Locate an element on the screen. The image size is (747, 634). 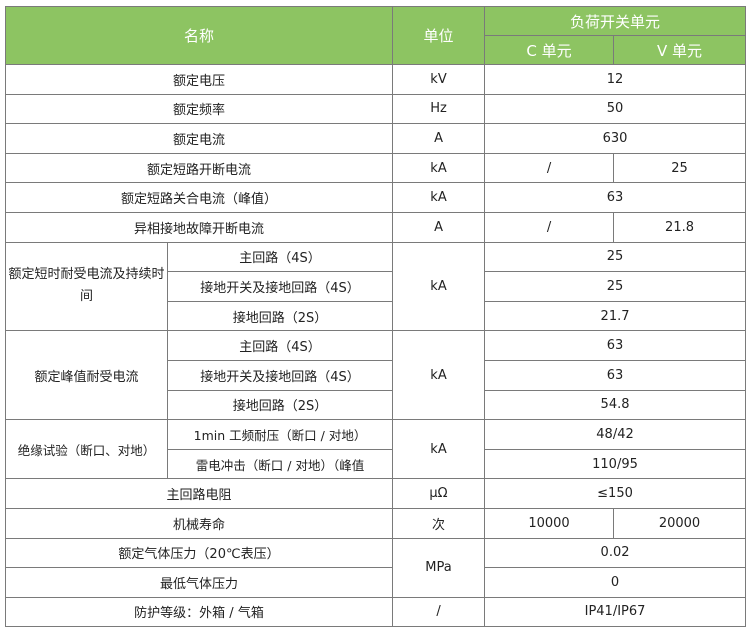
row-value: 63 is located at coordinates (615, 197).